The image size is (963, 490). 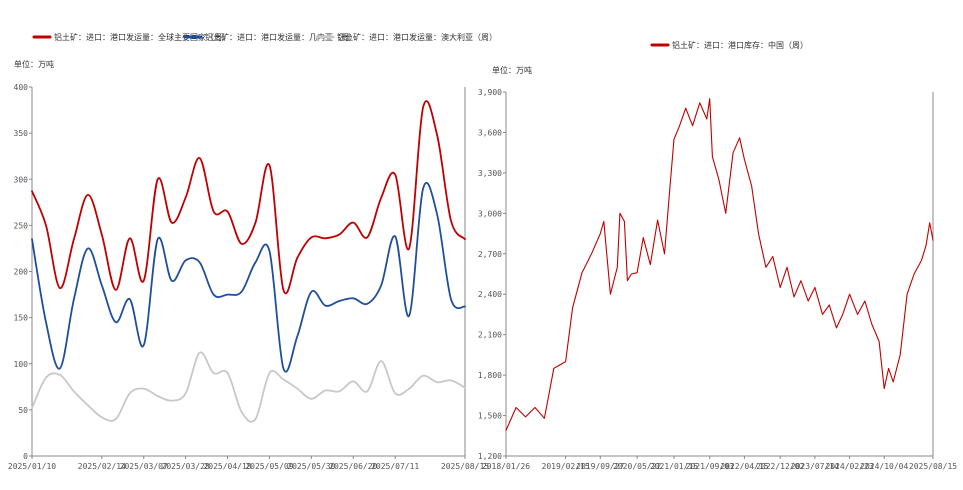 What do you see at coordinates (395, 466) in the screenshot?
I see `left-x-tick-label: 2025/07/11` at bounding box center [395, 466].